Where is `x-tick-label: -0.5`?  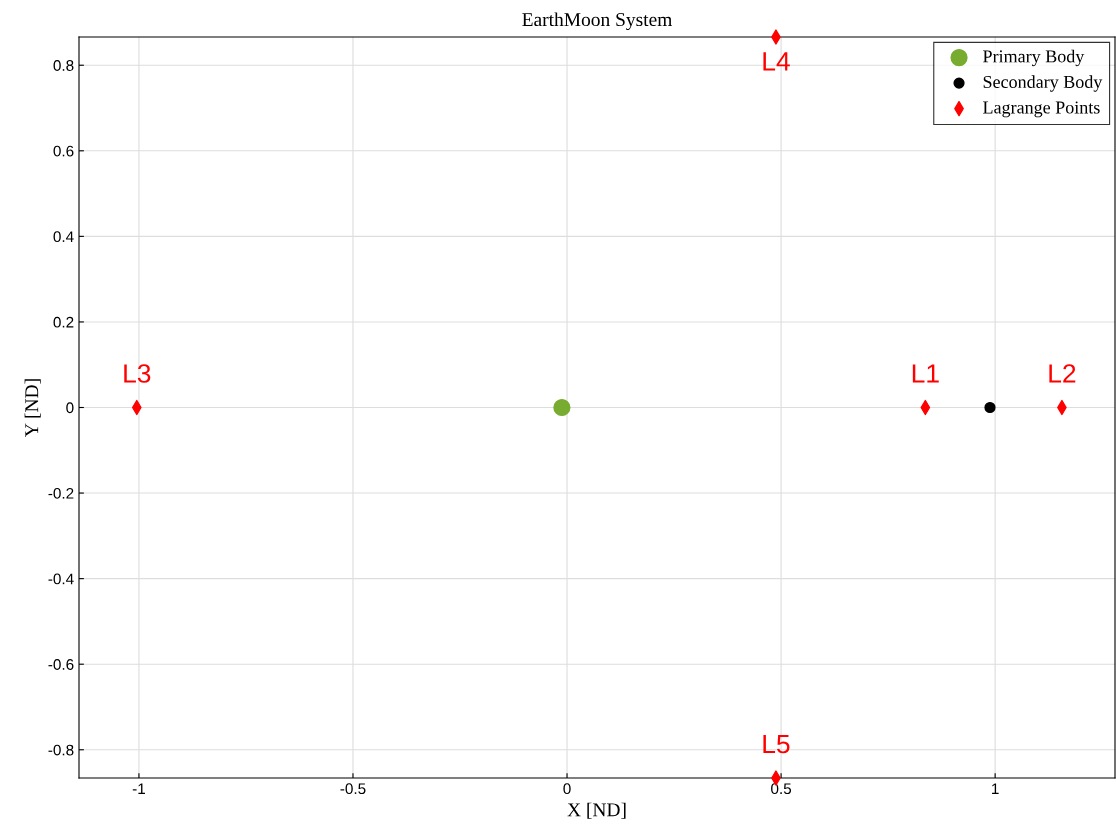 x-tick-label: -0.5 is located at coordinates (353, 789).